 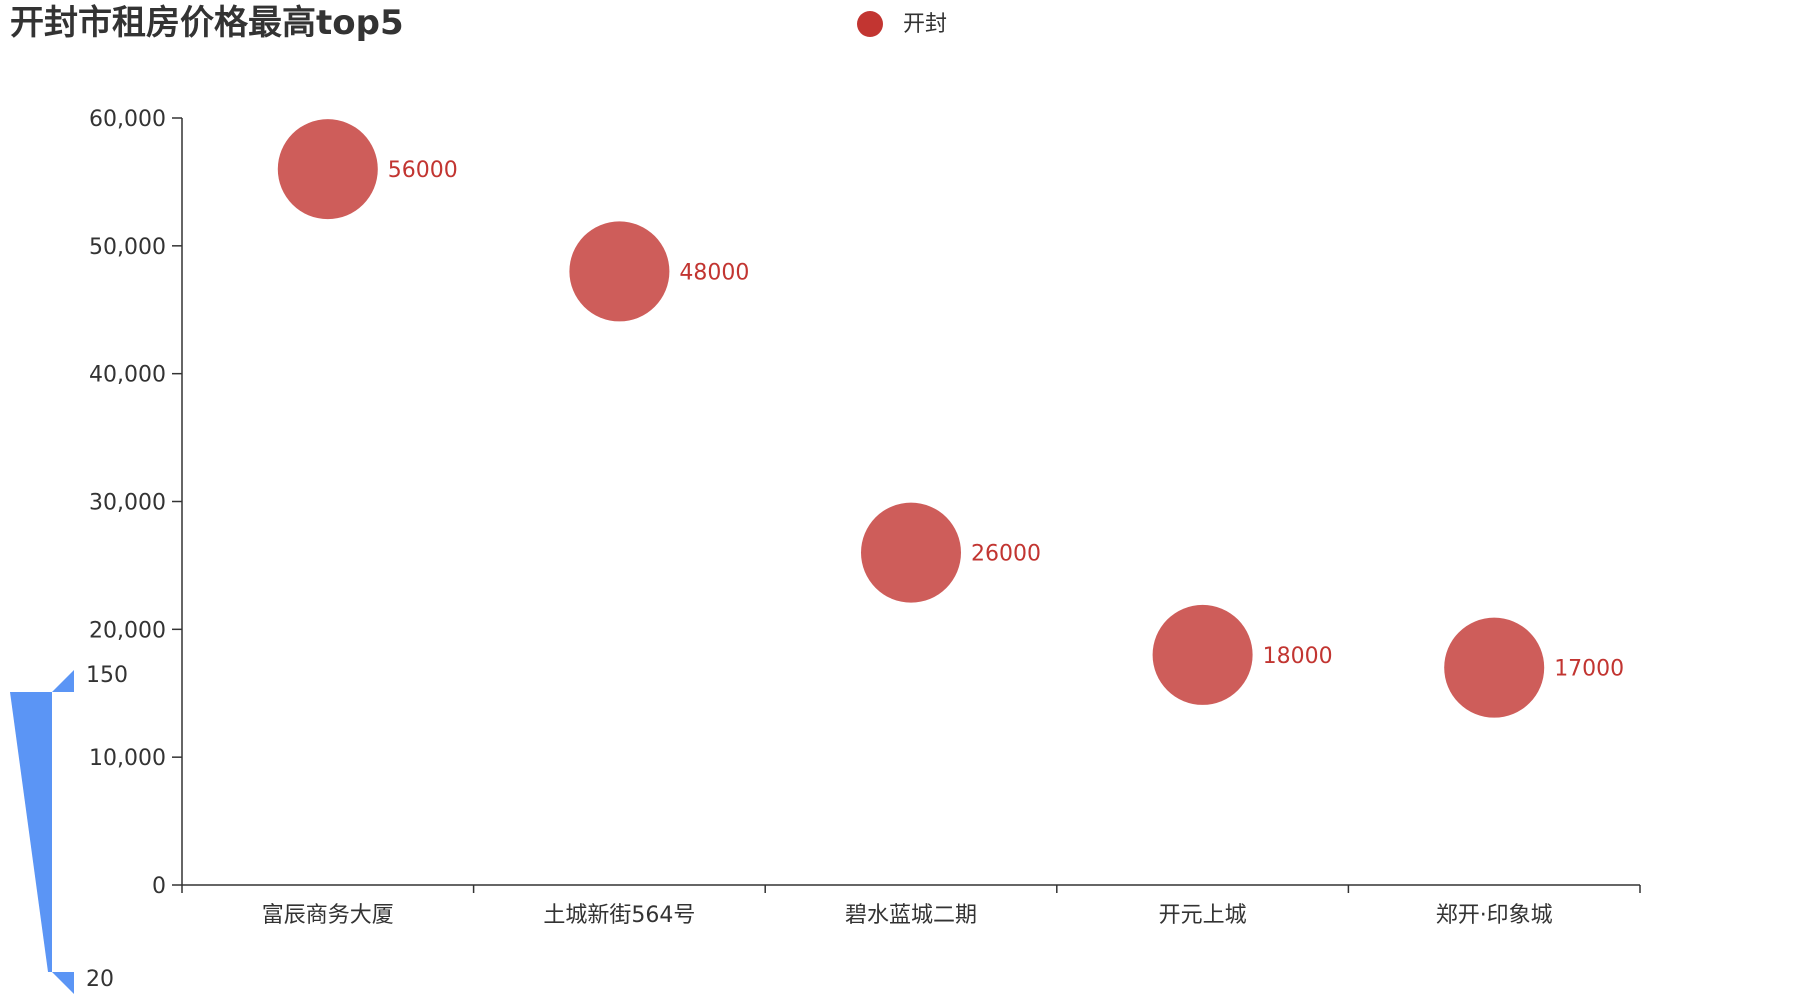 I want to click on visual-map-max-label: 150, so click(x=107, y=675).